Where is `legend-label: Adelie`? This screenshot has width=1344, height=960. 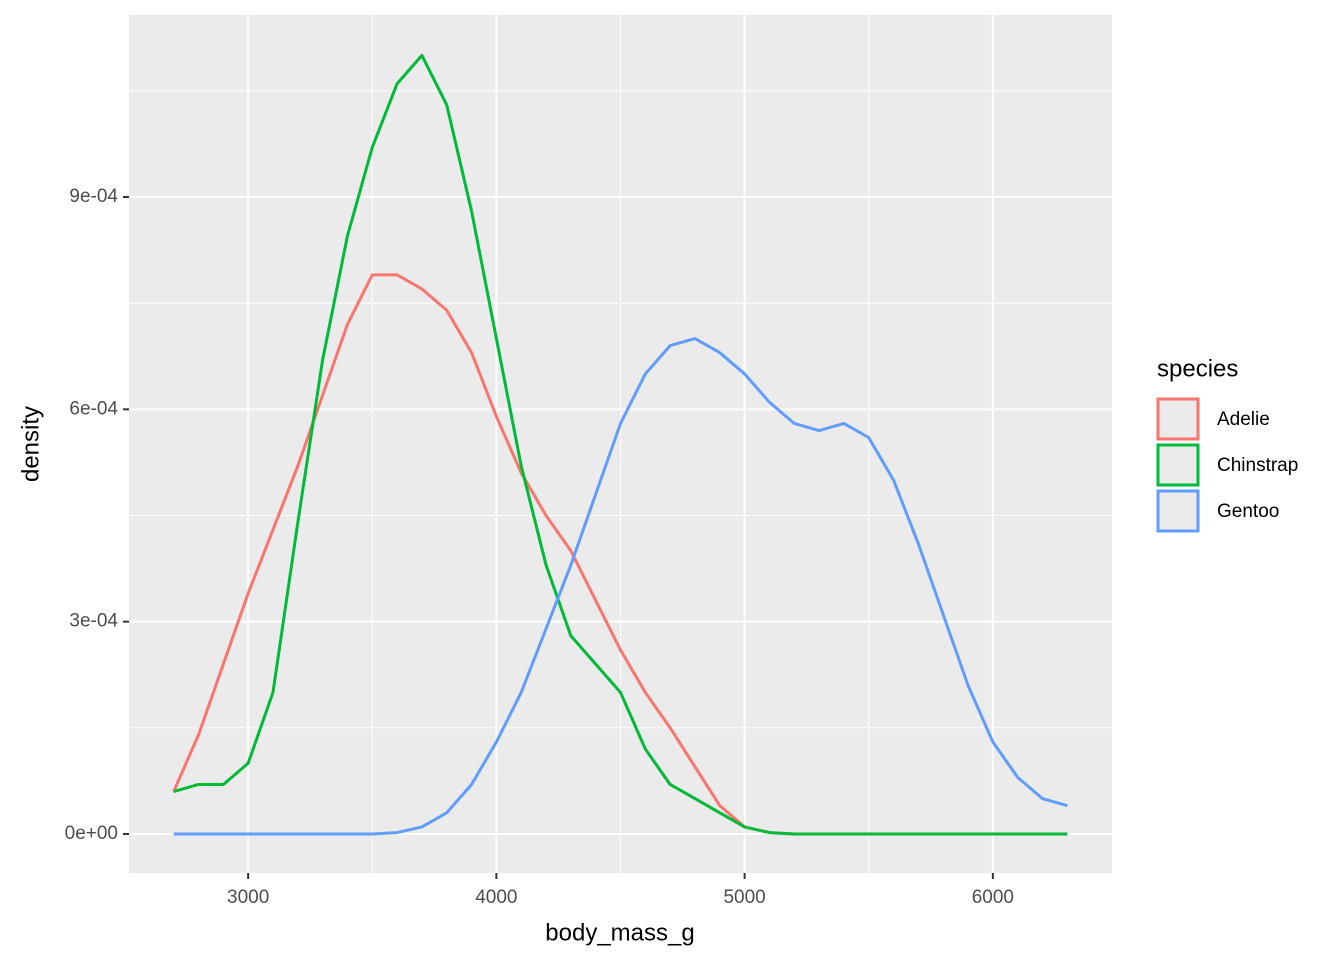 legend-label: Adelie is located at coordinates (1243, 419).